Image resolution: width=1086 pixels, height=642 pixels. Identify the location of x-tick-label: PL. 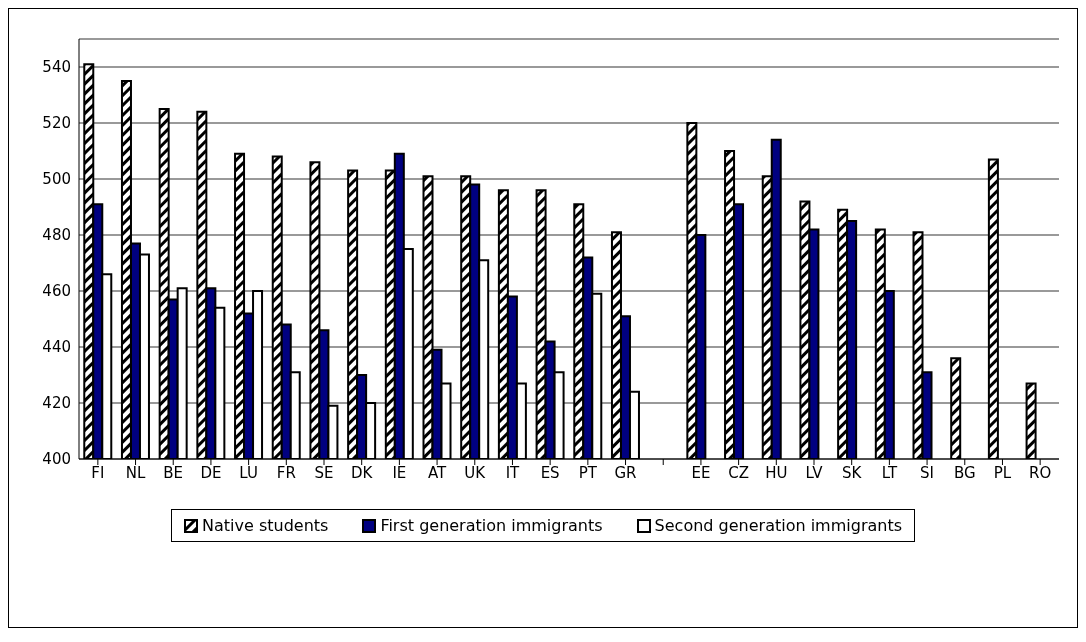
(1002, 472).